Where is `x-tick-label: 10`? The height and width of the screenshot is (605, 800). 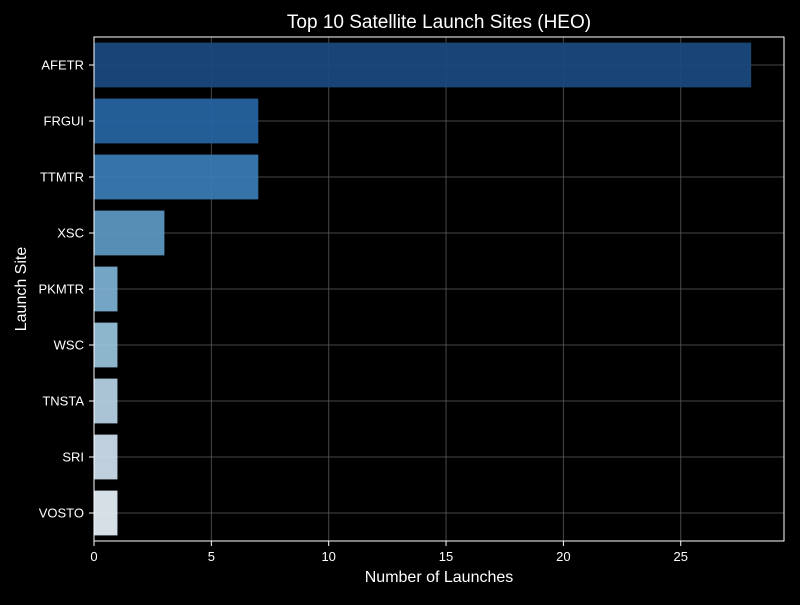 x-tick-label: 10 is located at coordinates (328, 556).